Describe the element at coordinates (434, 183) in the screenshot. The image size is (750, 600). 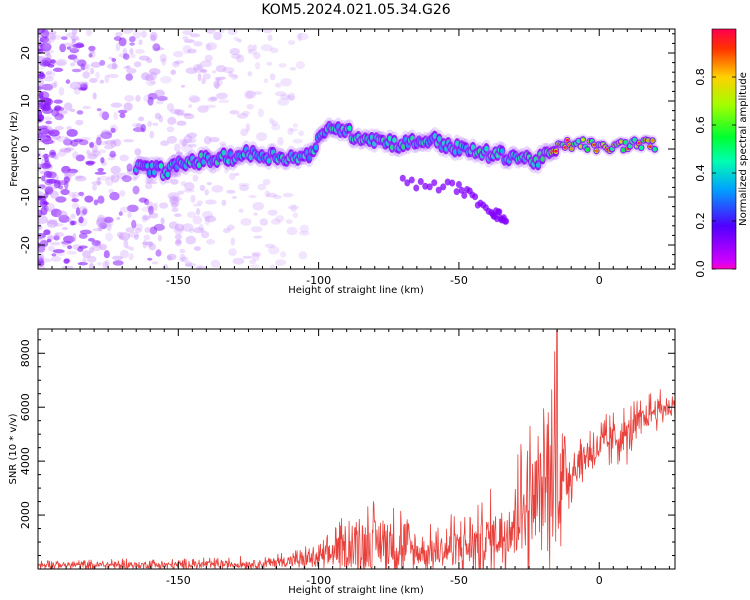
I see `spectrogram-branch-cell` at that location.